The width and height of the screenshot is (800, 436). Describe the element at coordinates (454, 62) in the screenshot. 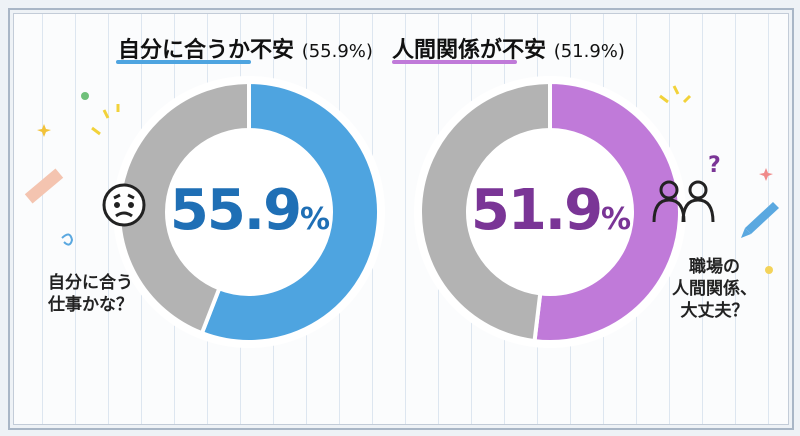

I see `title-underline-right` at that location.